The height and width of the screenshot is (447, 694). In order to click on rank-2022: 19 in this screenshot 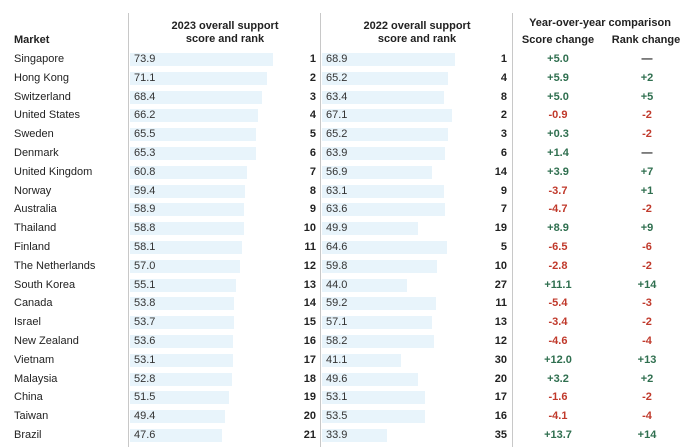, I will do `click(500, 228)`.